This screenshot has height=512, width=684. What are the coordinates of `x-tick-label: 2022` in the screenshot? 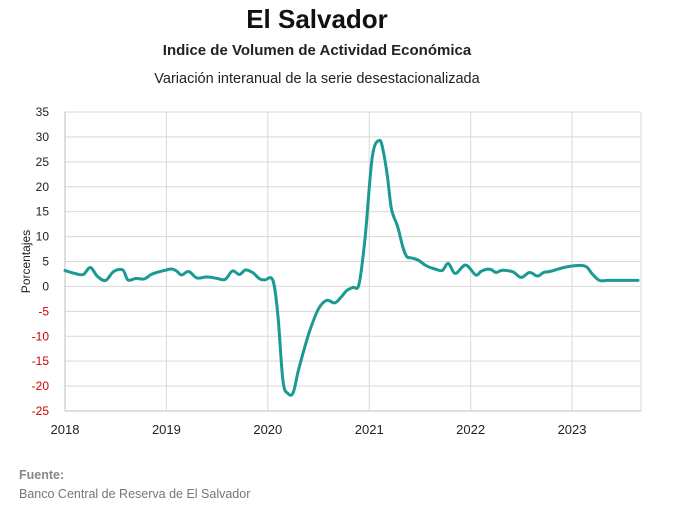 It's located at (470, 429).